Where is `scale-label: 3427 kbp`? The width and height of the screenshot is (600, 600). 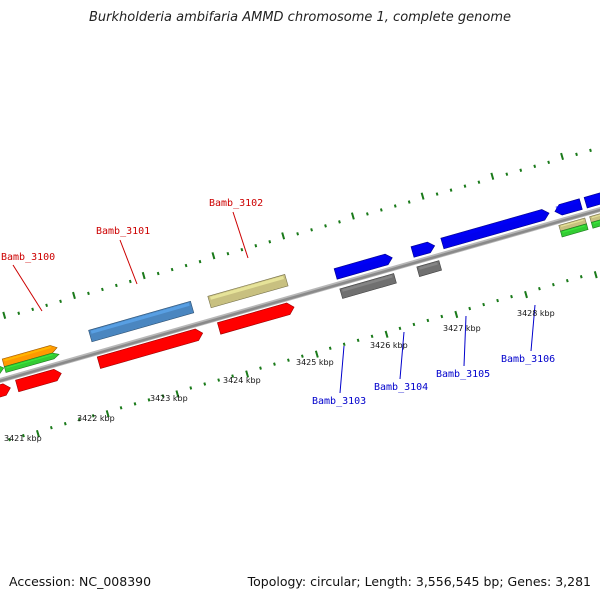
scale-label: 3427 kbp is located at coordinates (462, 328).